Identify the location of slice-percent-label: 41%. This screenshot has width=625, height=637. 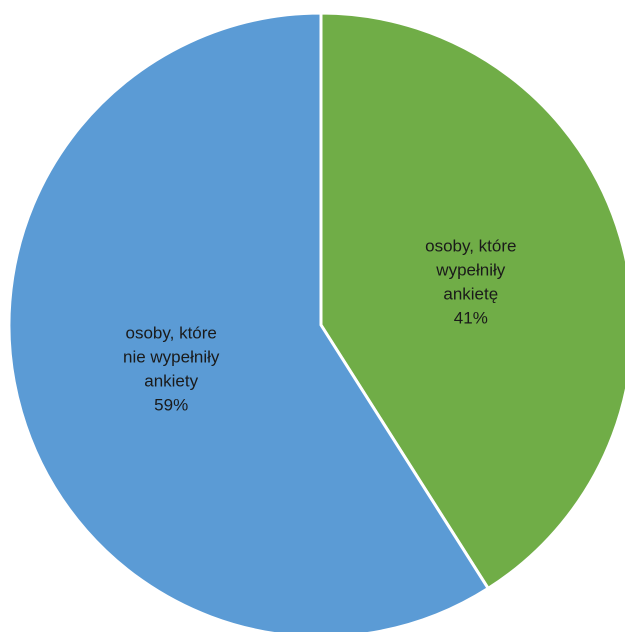
(471, 318).